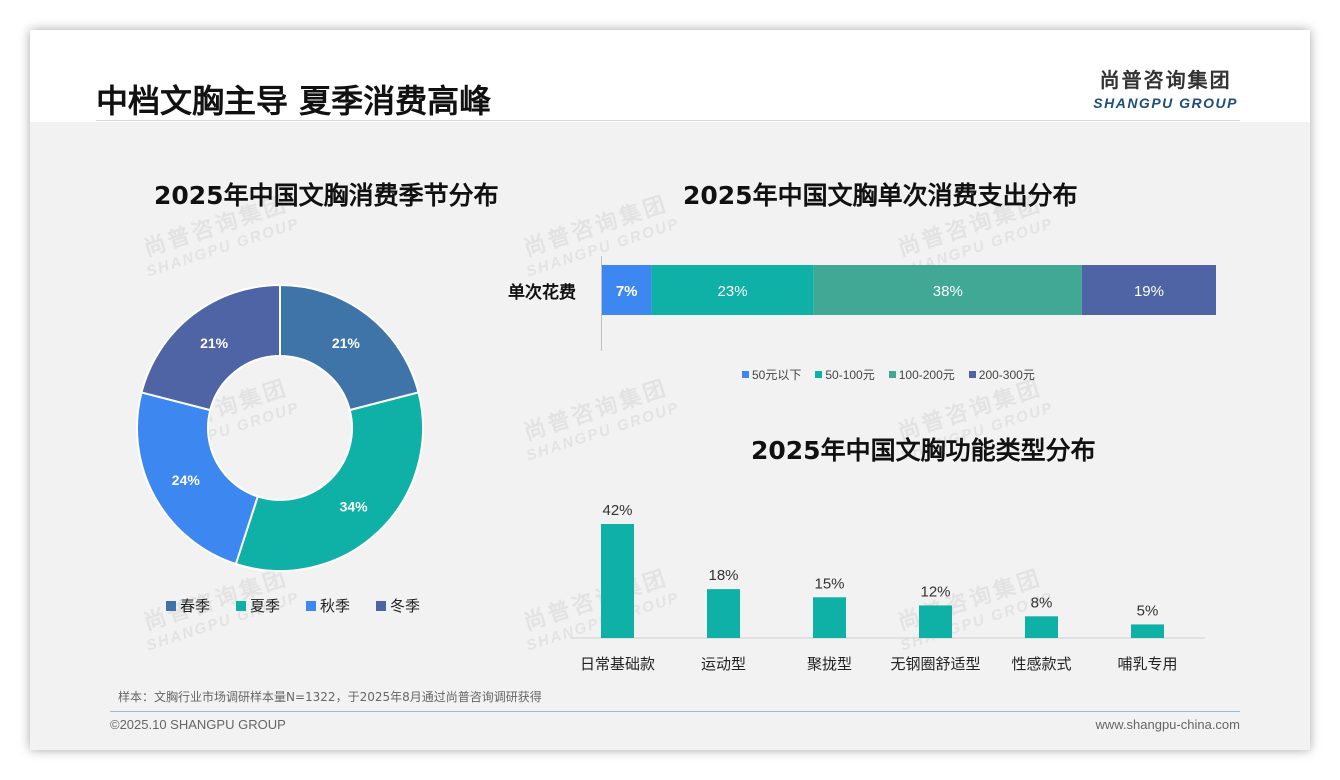 This screenshot has width=1340, height=780. I want to click on legend-label: 200-300元, so click(1006, 375).